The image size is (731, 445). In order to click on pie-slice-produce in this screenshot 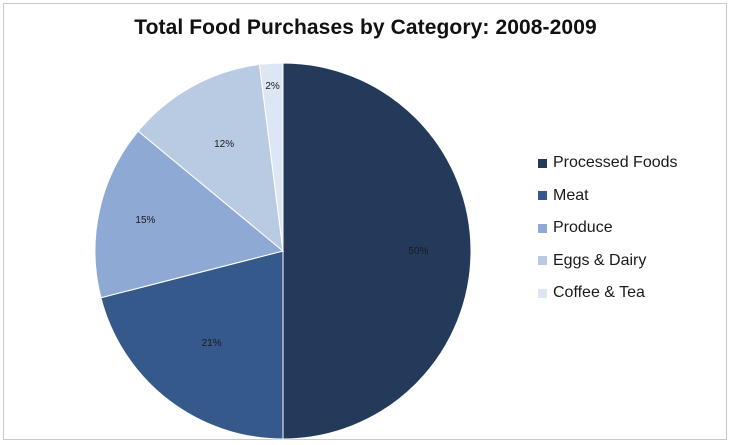, I will do `click(189, 214)`.